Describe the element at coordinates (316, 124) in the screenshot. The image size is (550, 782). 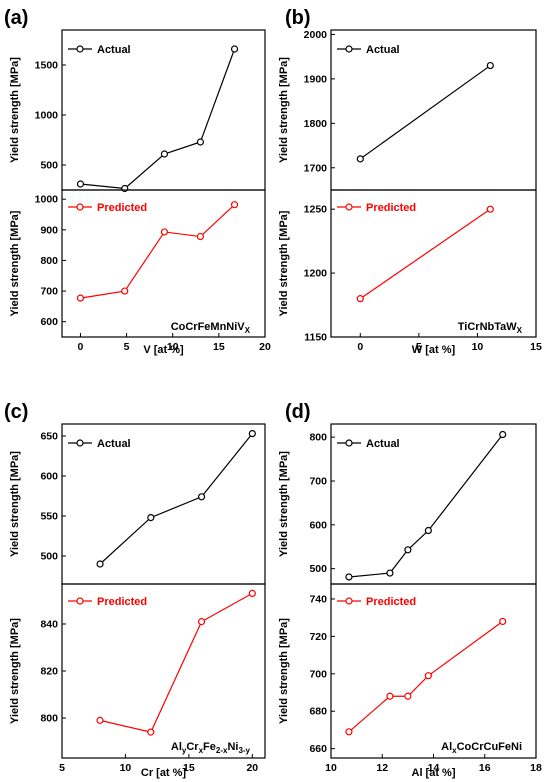
I see `top-y-tick-label: 1800` at that location.